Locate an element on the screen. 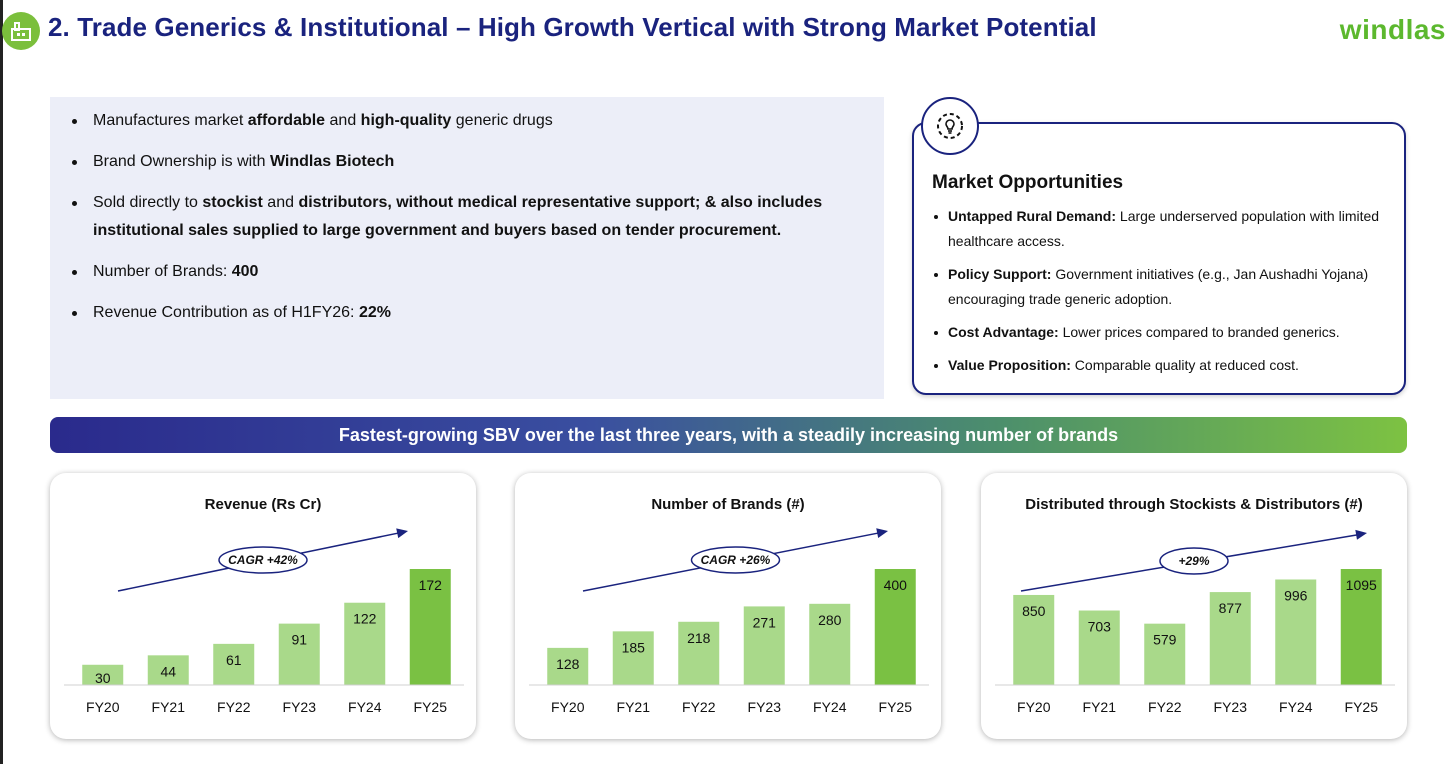 The height and width of the screenshot is (764, 1456). data-label: 185 is located at coordinates (634, 647).